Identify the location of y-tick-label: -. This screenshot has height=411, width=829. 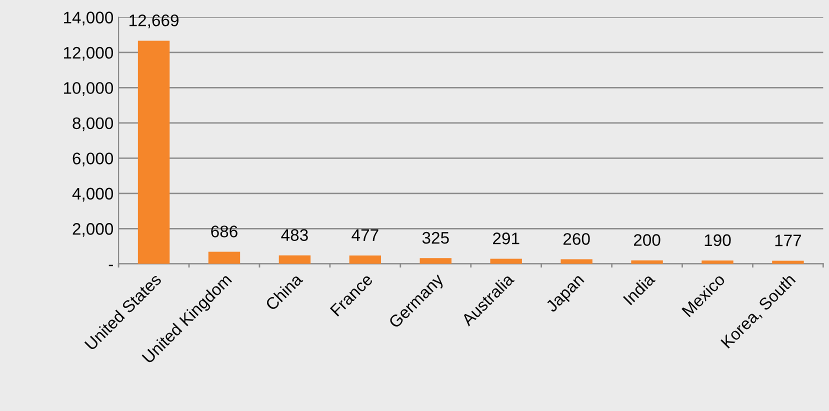
(110, 265).